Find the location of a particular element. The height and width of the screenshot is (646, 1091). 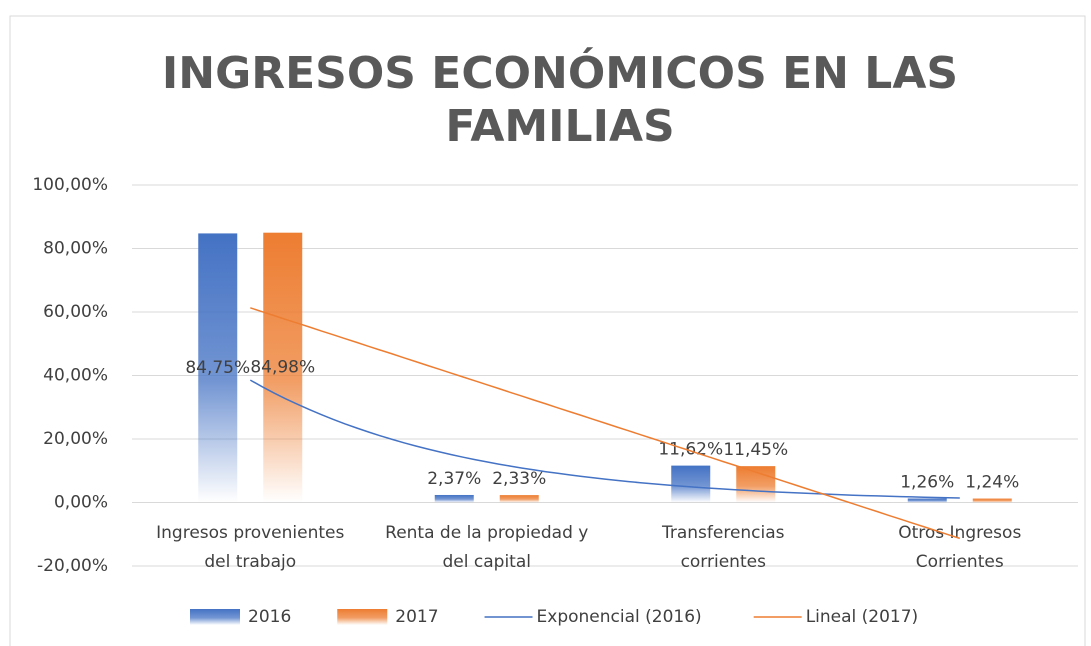

chart-title: INGRESOS ECONÓMICOS EN LAS is located at coordinates (560, 72).